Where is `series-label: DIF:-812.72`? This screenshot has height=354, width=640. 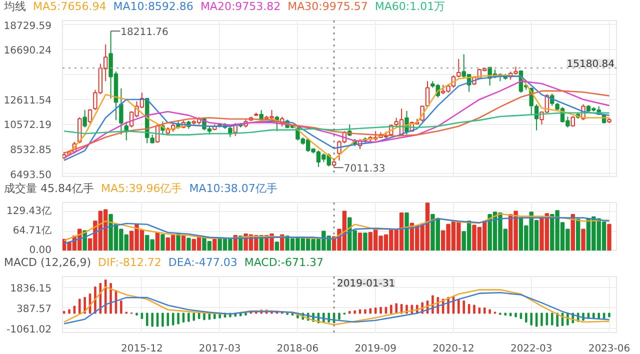
series-label: DIF:-812.72 is located at coordinates (130, 262).